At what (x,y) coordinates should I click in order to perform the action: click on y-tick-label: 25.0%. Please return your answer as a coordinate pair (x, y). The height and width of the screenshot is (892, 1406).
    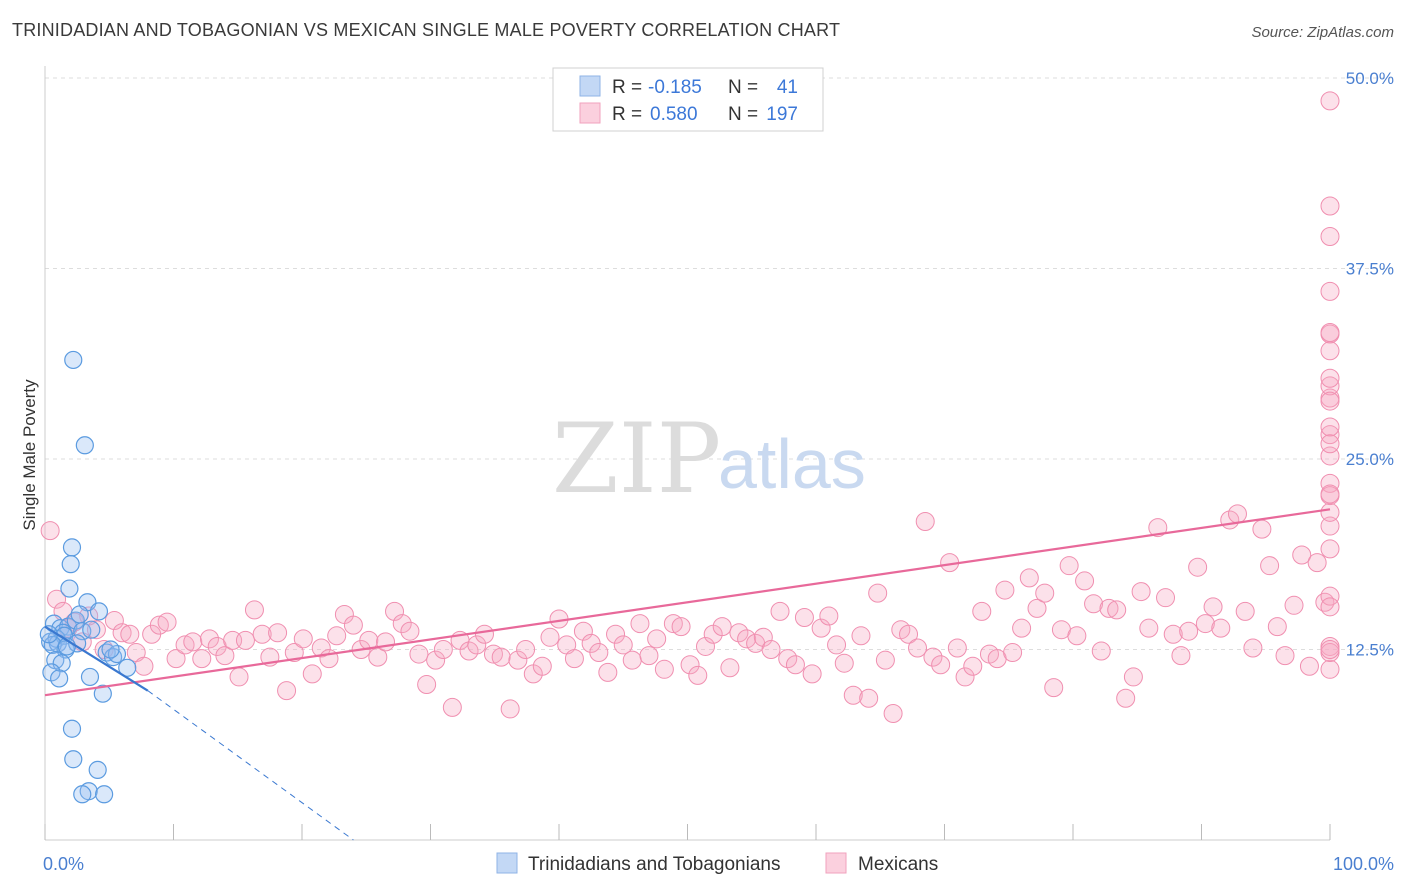
    Looking at the image, I should click on (1370, 459).